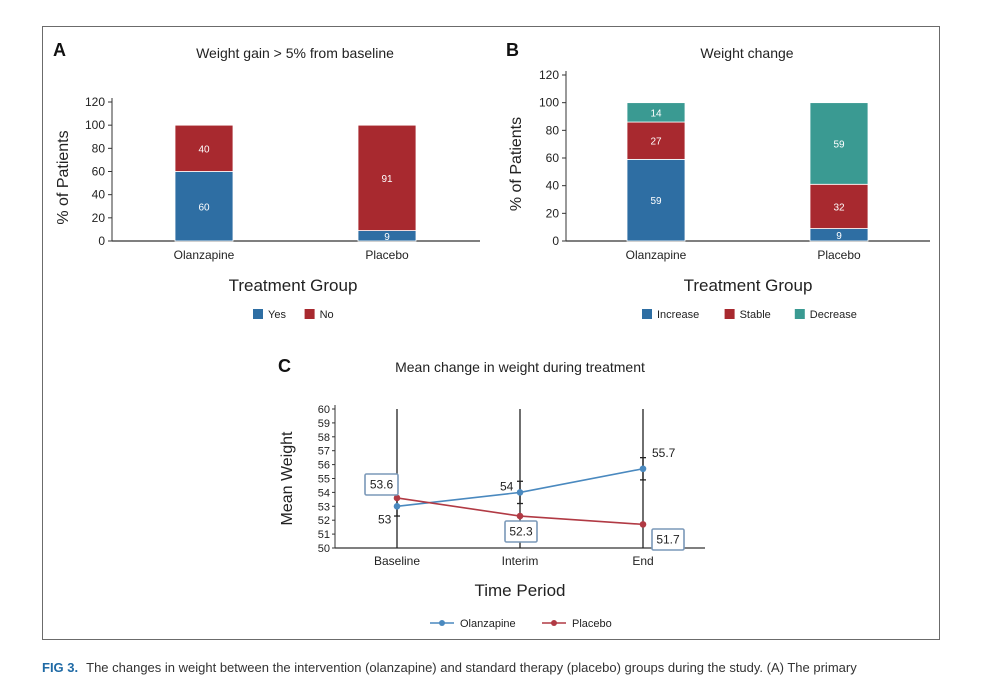 Image resolution: width=988 pixels, height=675 pixels. I want to click on legend-label: No, so click(327, 315).